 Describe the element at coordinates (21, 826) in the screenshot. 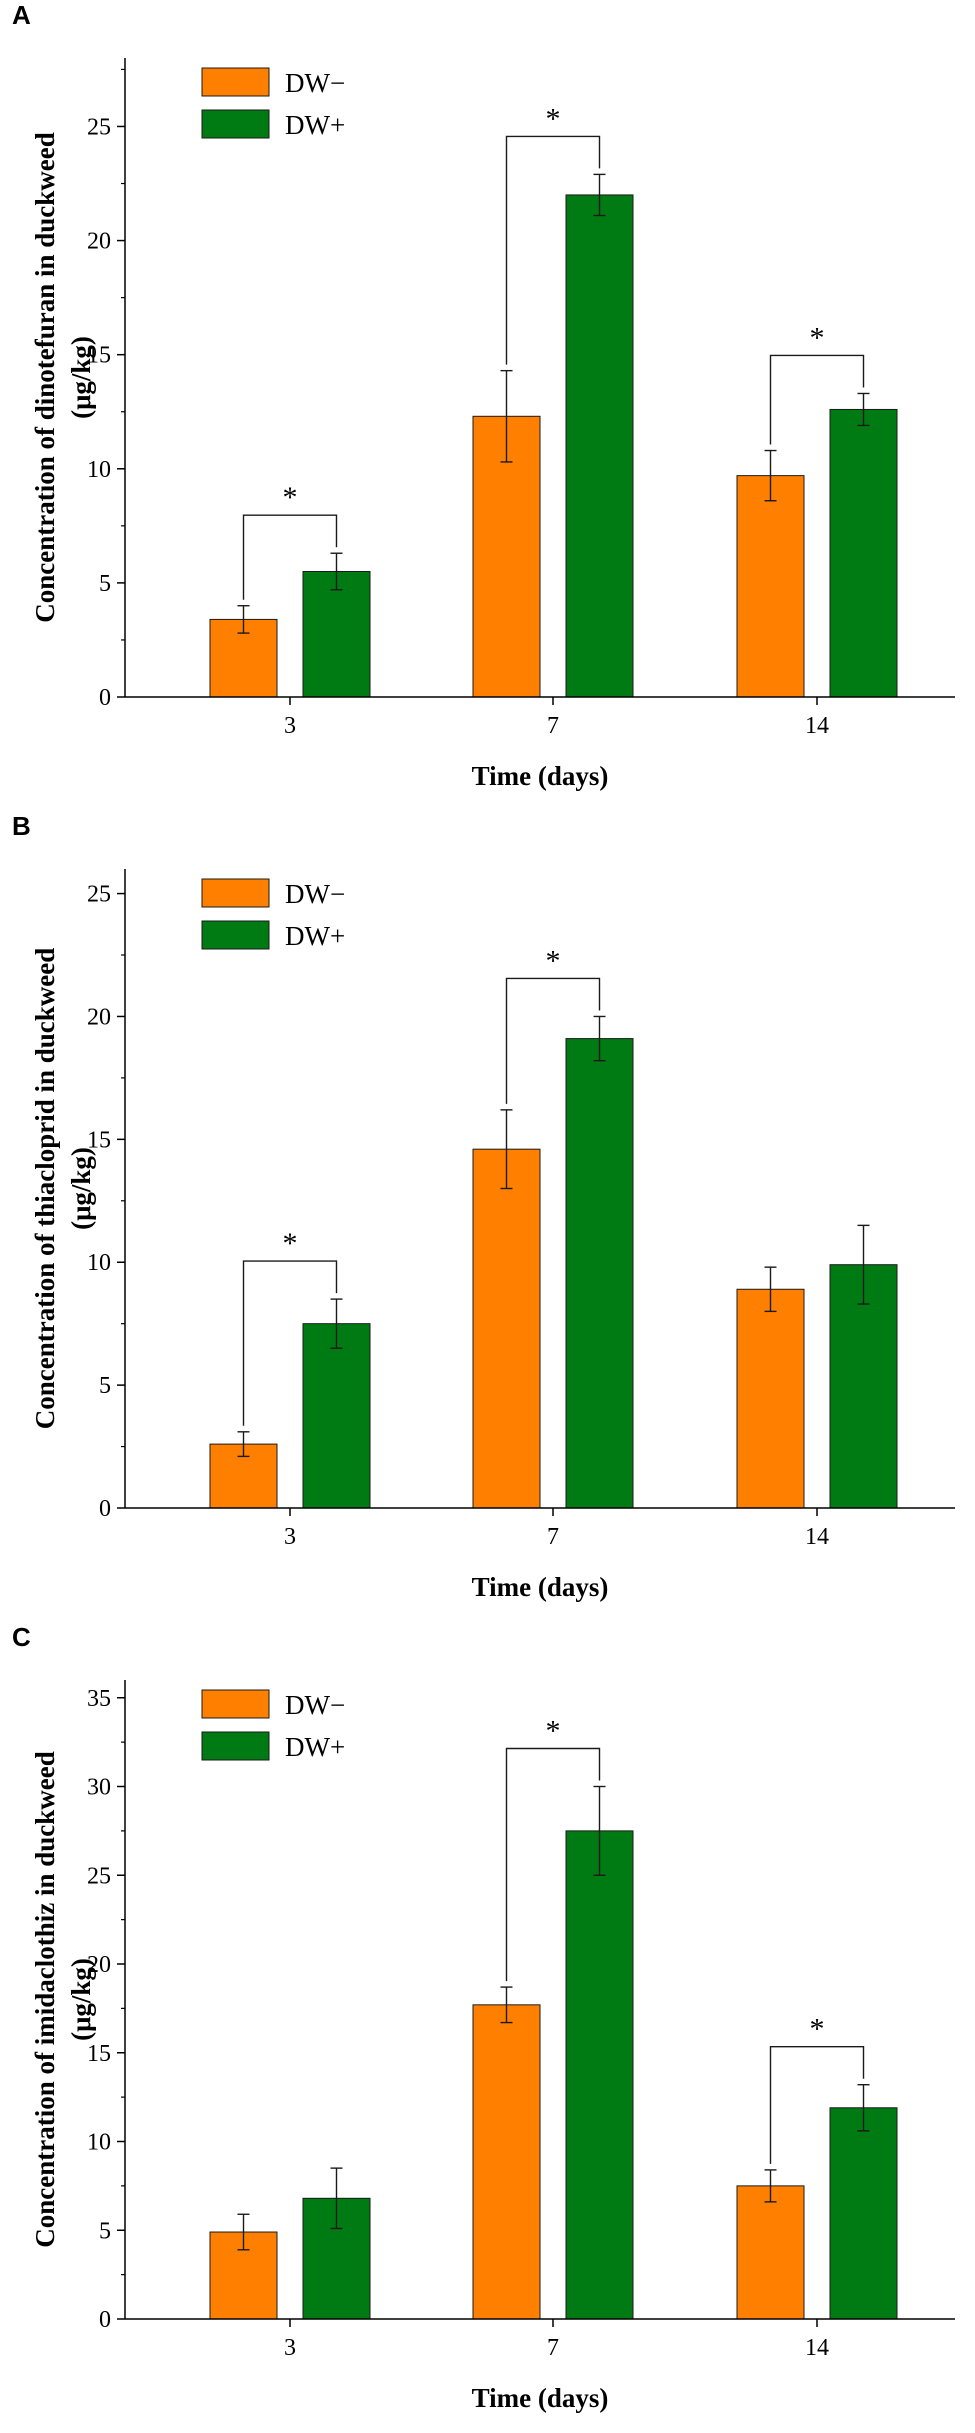

I see `panel-label: B` at that location.